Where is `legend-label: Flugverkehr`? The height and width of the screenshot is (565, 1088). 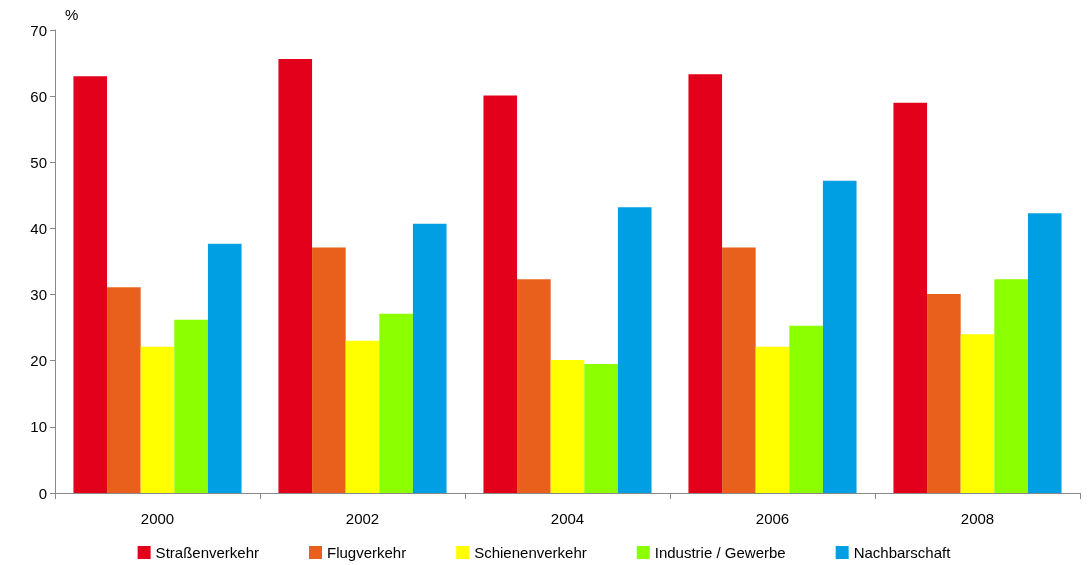
legend-label: Flugverkehr is located at coordinates (367, 552).